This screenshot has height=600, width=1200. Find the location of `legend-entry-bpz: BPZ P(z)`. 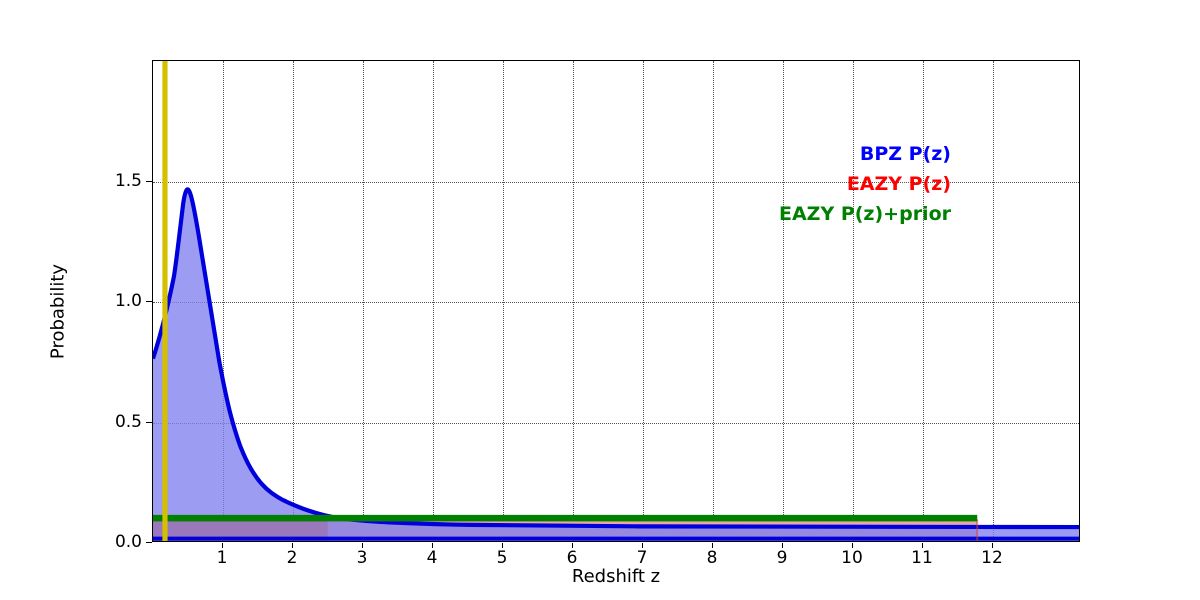

legend-entry-bpz: BPZ P(z) is located at coordinates (905, 154).